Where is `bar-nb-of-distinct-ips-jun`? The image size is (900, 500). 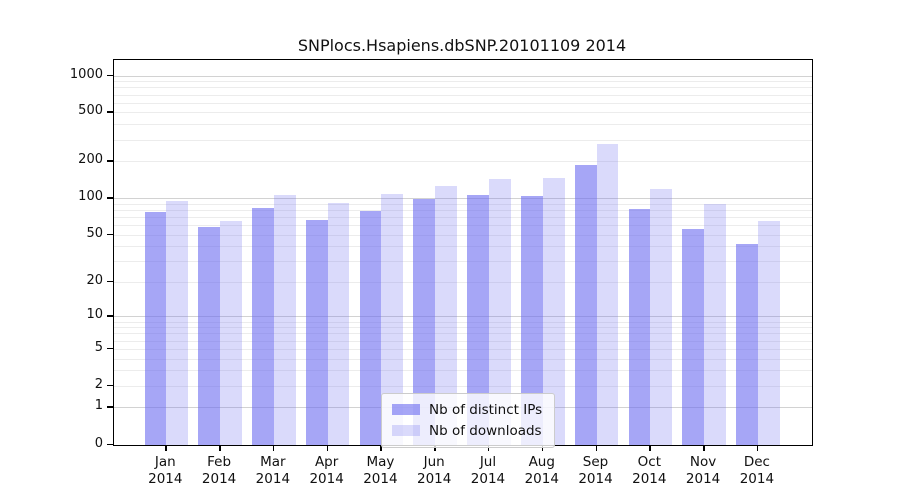 bar-nb-of-distinct-ips-jun is located at coordinates (424, 321).